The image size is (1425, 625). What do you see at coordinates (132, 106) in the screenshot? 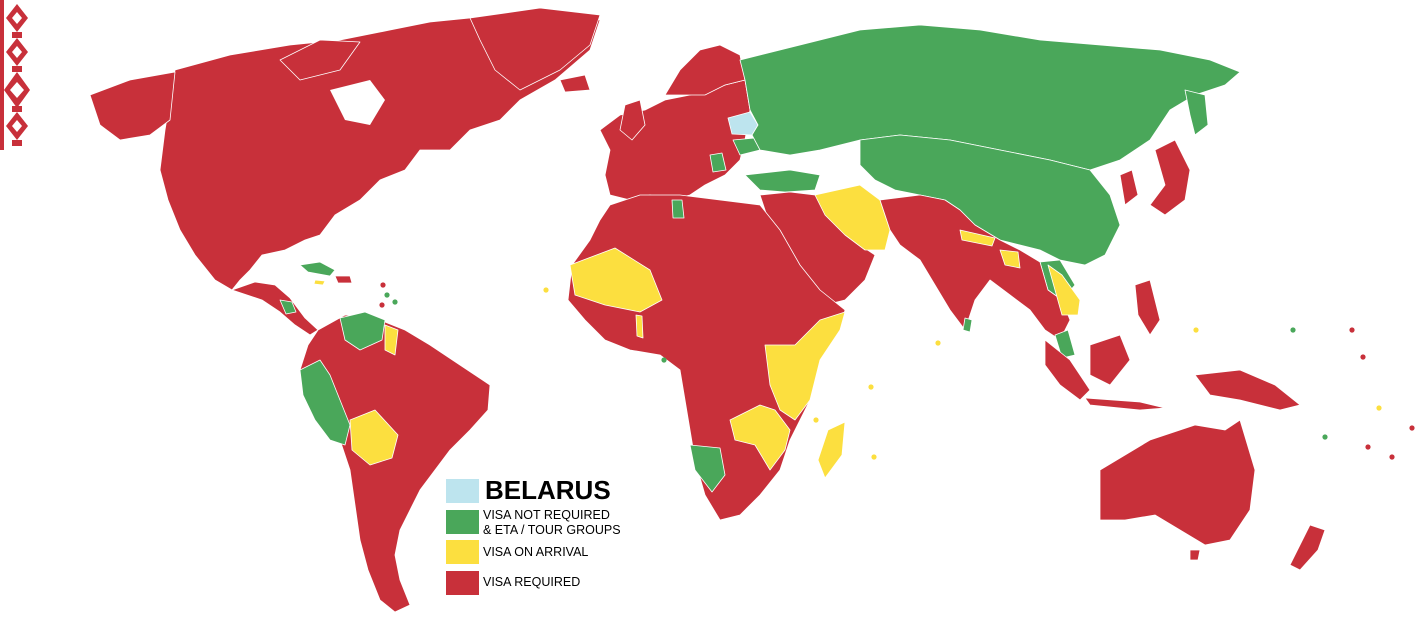
I see `region-alaska` at bounding box center [132, 106].